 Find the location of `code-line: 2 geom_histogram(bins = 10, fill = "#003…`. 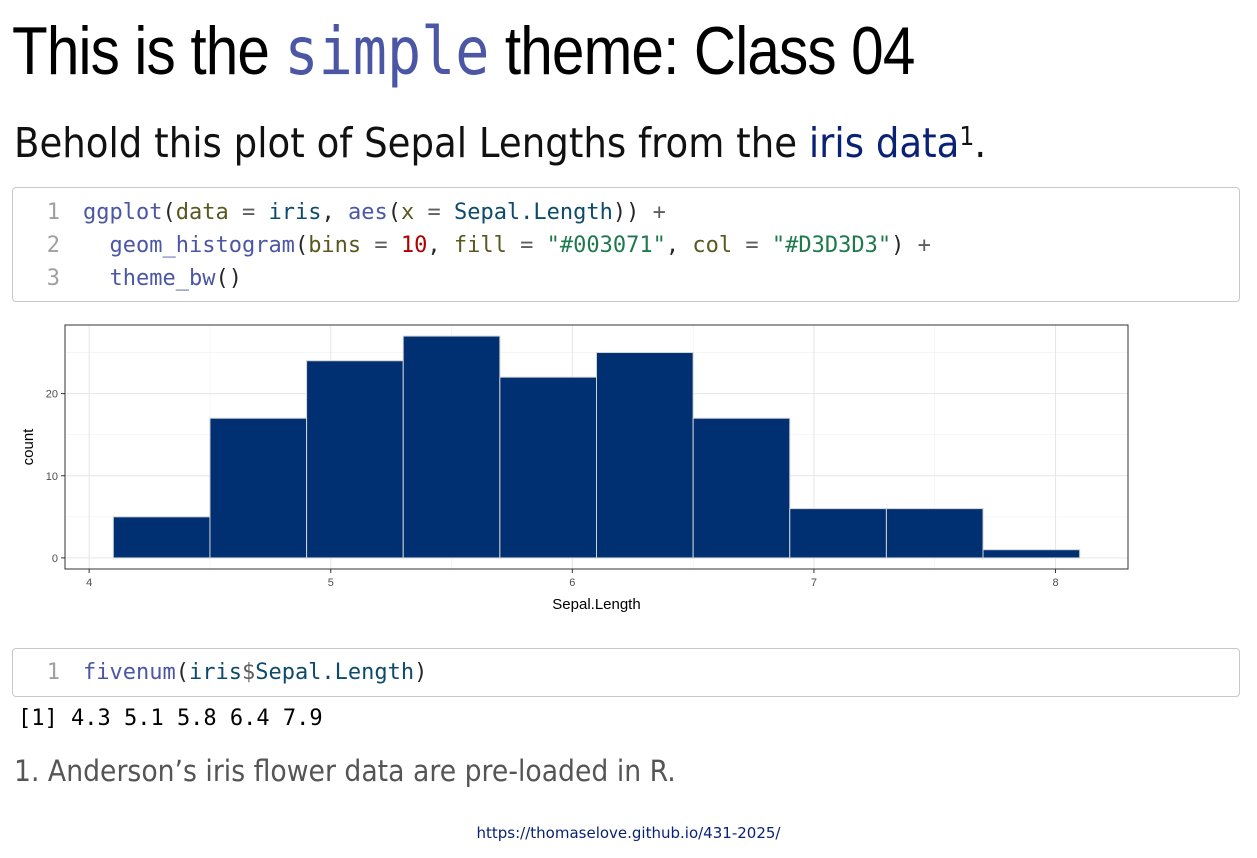

code-line: 2 geom_histogram(bins = 10, fill = "#003… is located at coordinates (472, 245).